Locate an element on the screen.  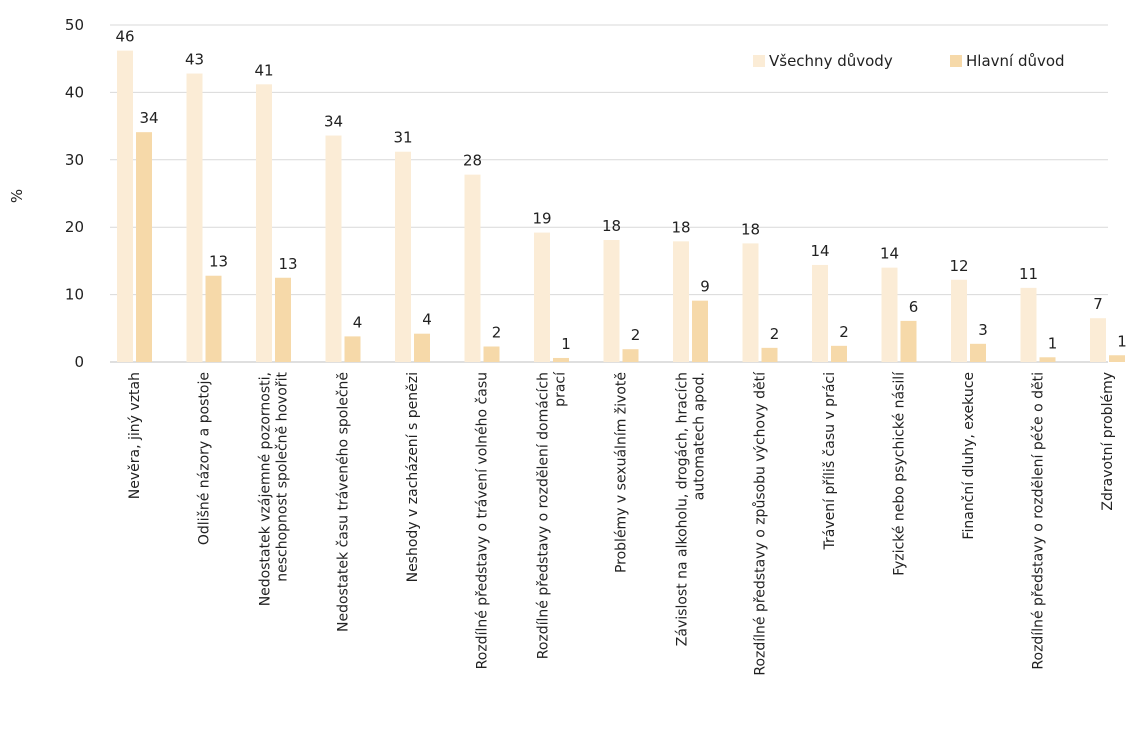
y-tick-label: 20 is located at coordinates (74, 227).